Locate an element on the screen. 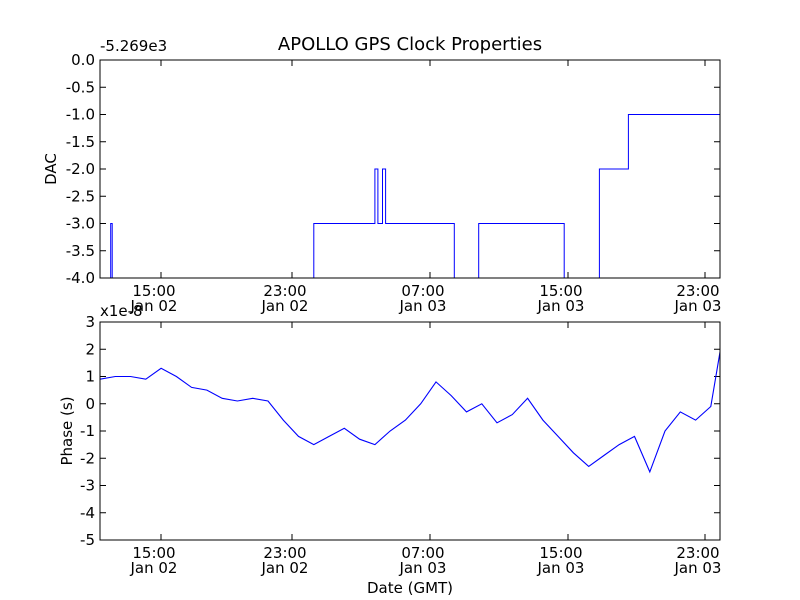  phase-y-tick-label: -4 is located at coordinates (87, 513).